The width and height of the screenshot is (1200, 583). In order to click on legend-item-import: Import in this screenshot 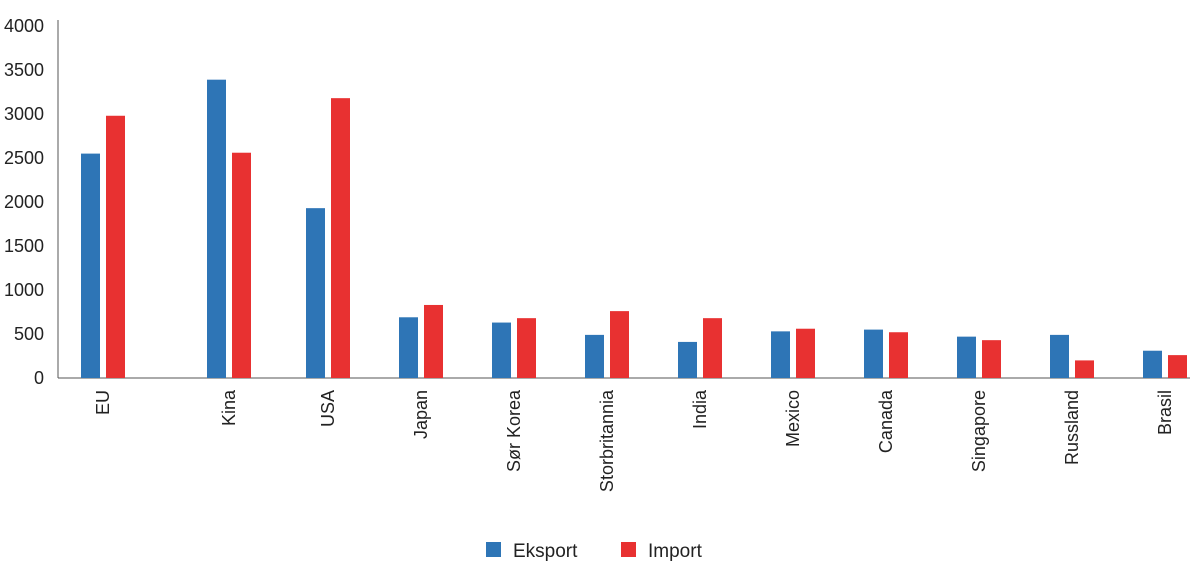, I will do `click(662, 551)`.